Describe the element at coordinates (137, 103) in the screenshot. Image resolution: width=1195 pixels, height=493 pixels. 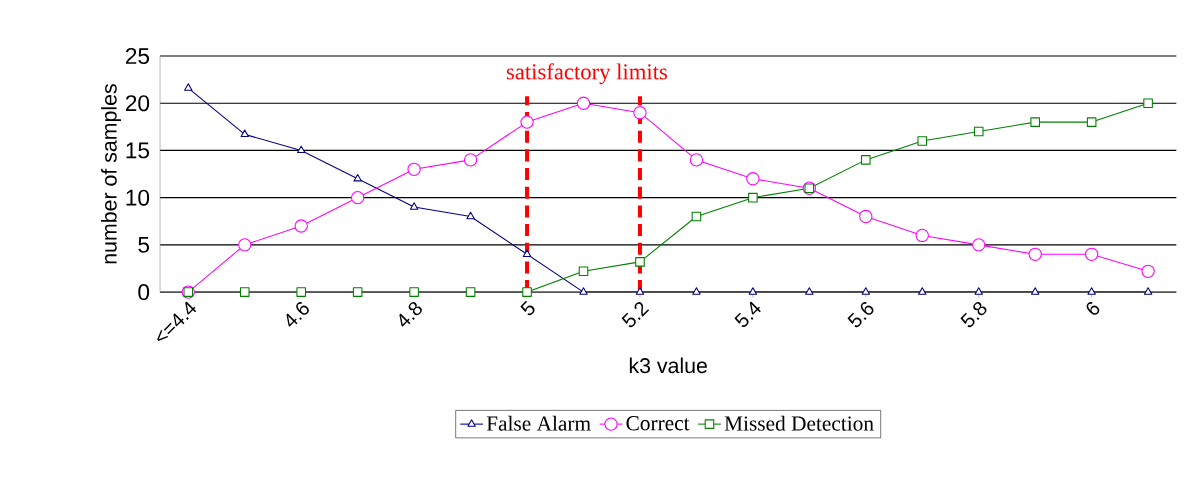
I see `y-tick-label: 20` at that location.